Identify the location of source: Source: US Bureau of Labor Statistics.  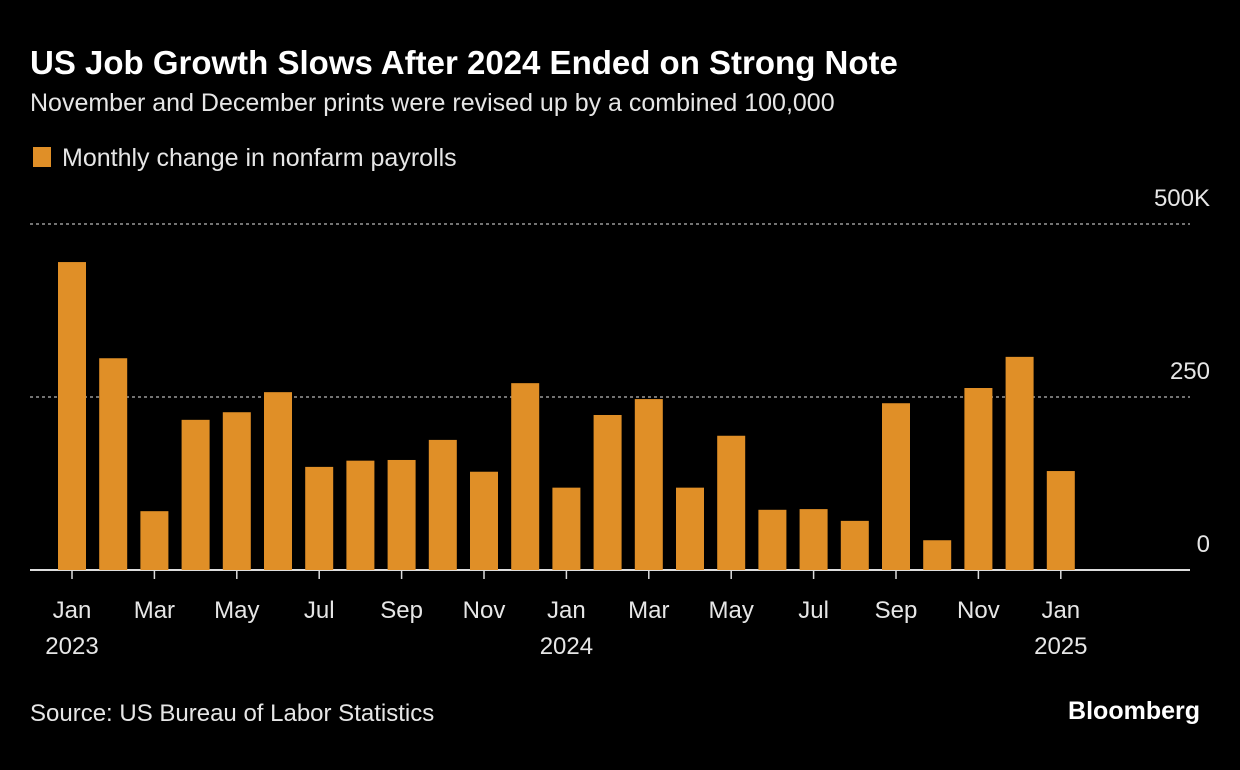
(232, 713).